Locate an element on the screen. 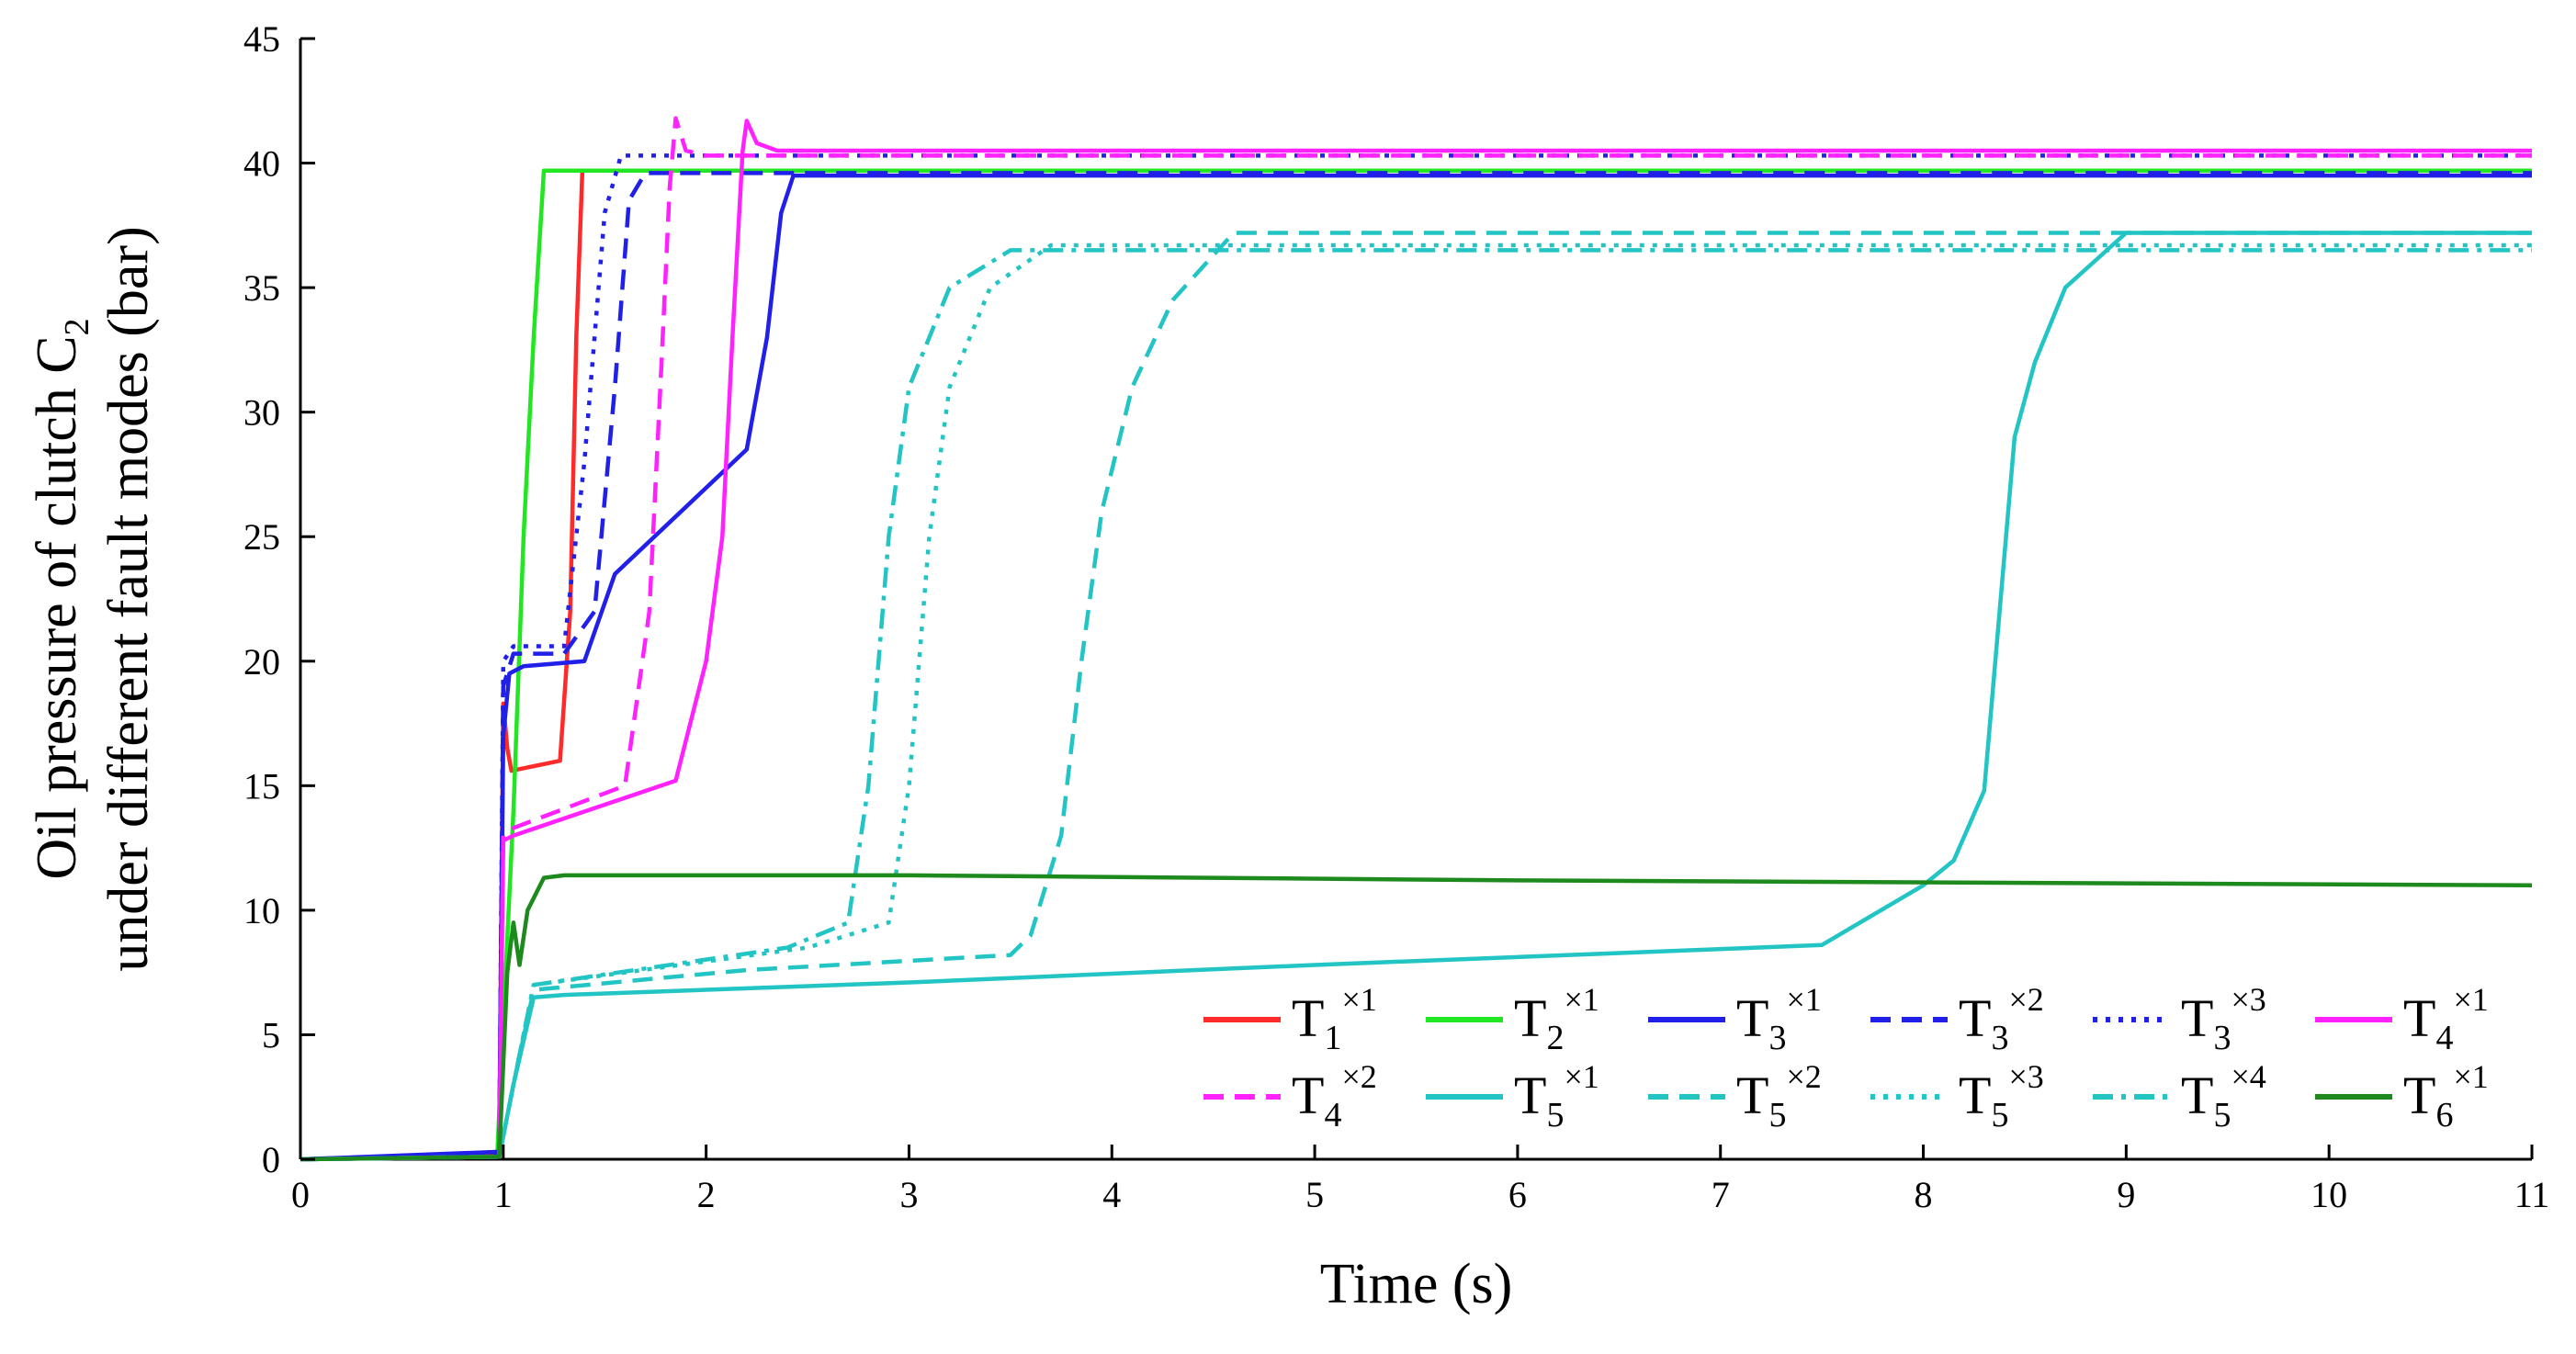  legend-entry-label: T3×3 is located at coordinates (2223, 1019).